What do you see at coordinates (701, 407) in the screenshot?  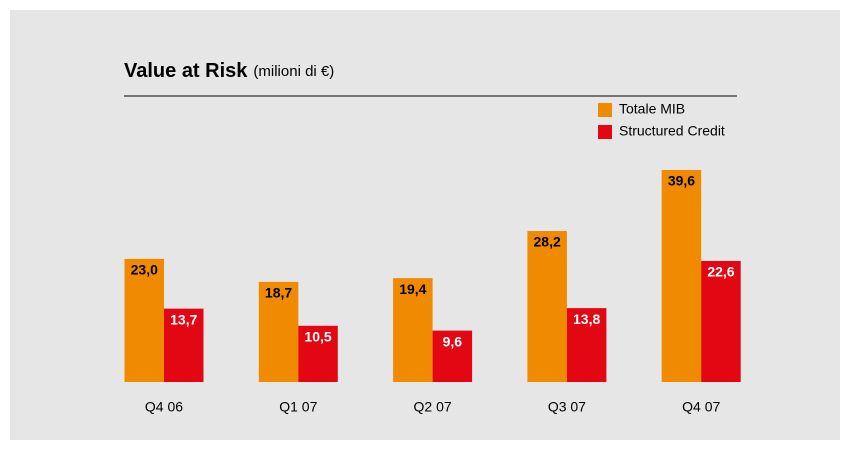 I see `x-tick-label: Q4 07` at bounding box center [701, 407].